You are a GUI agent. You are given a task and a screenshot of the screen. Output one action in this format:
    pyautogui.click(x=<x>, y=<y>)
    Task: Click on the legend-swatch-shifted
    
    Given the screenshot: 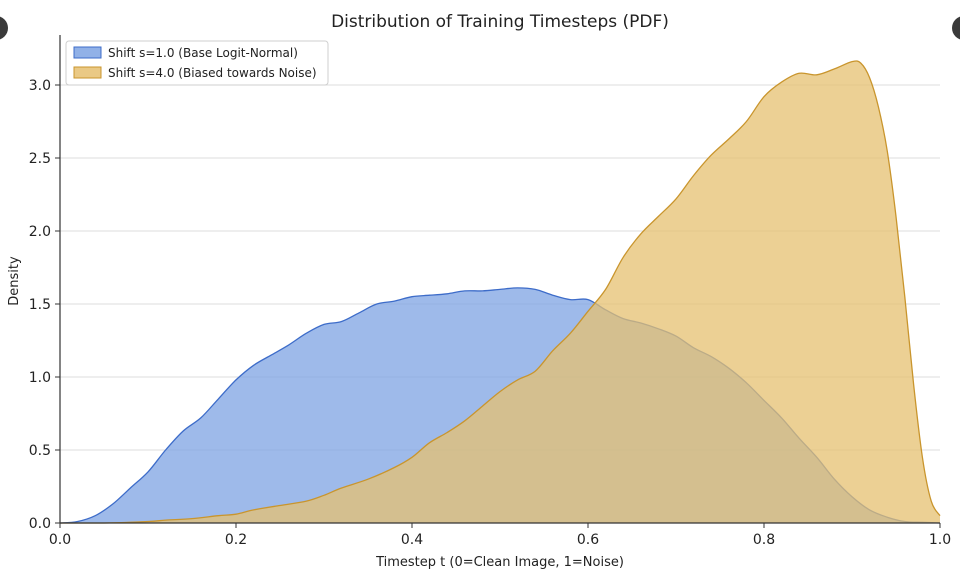 What is the action you would take?
    pyautogui.click(x=87, y=72)
    